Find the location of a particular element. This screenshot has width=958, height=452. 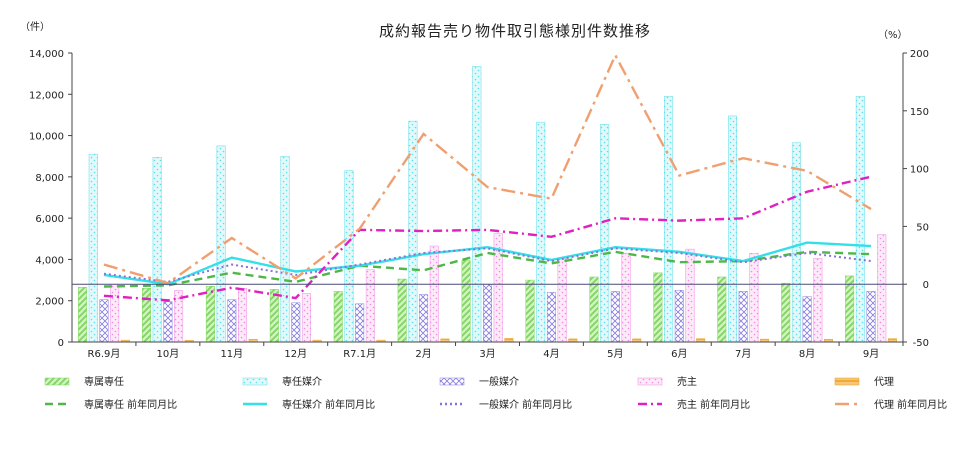

left-tick-label: 10,000 is located at coordinates (46, 137).